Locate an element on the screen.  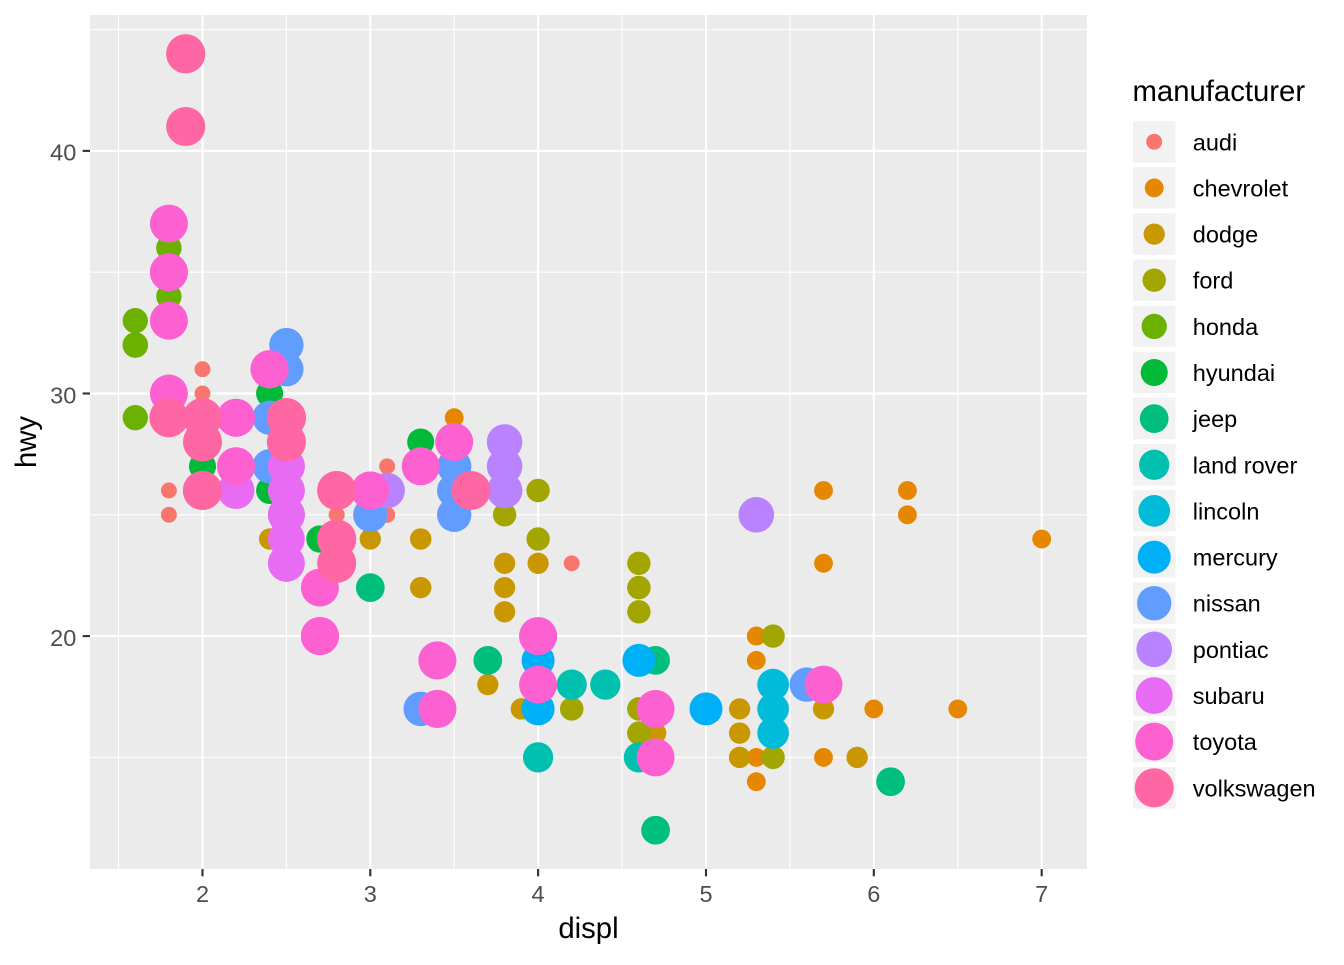
svg-text: 20 is located at coordinates (63, 638).